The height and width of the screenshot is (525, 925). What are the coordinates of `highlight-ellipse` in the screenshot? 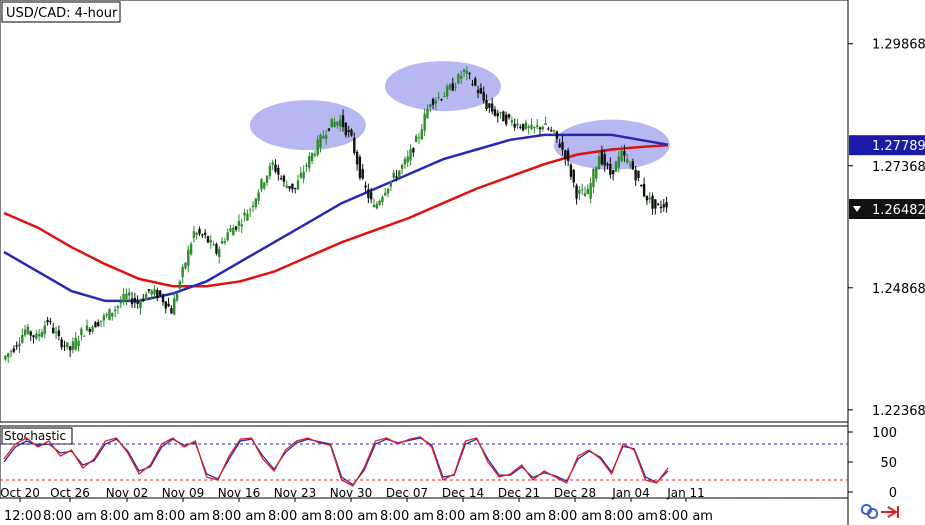 It's located at (442, 86).